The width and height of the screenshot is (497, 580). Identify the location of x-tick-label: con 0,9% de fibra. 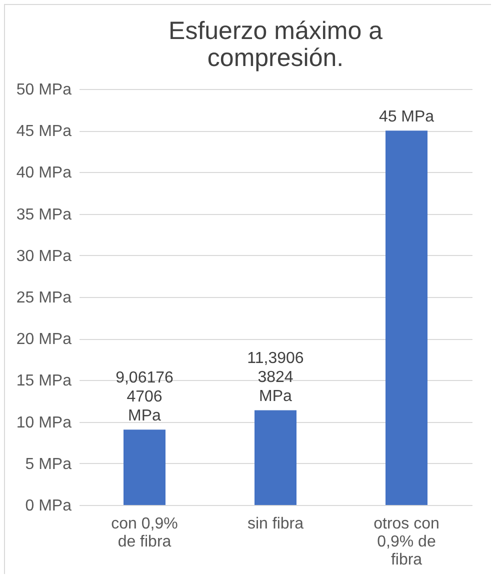
(144, 533).